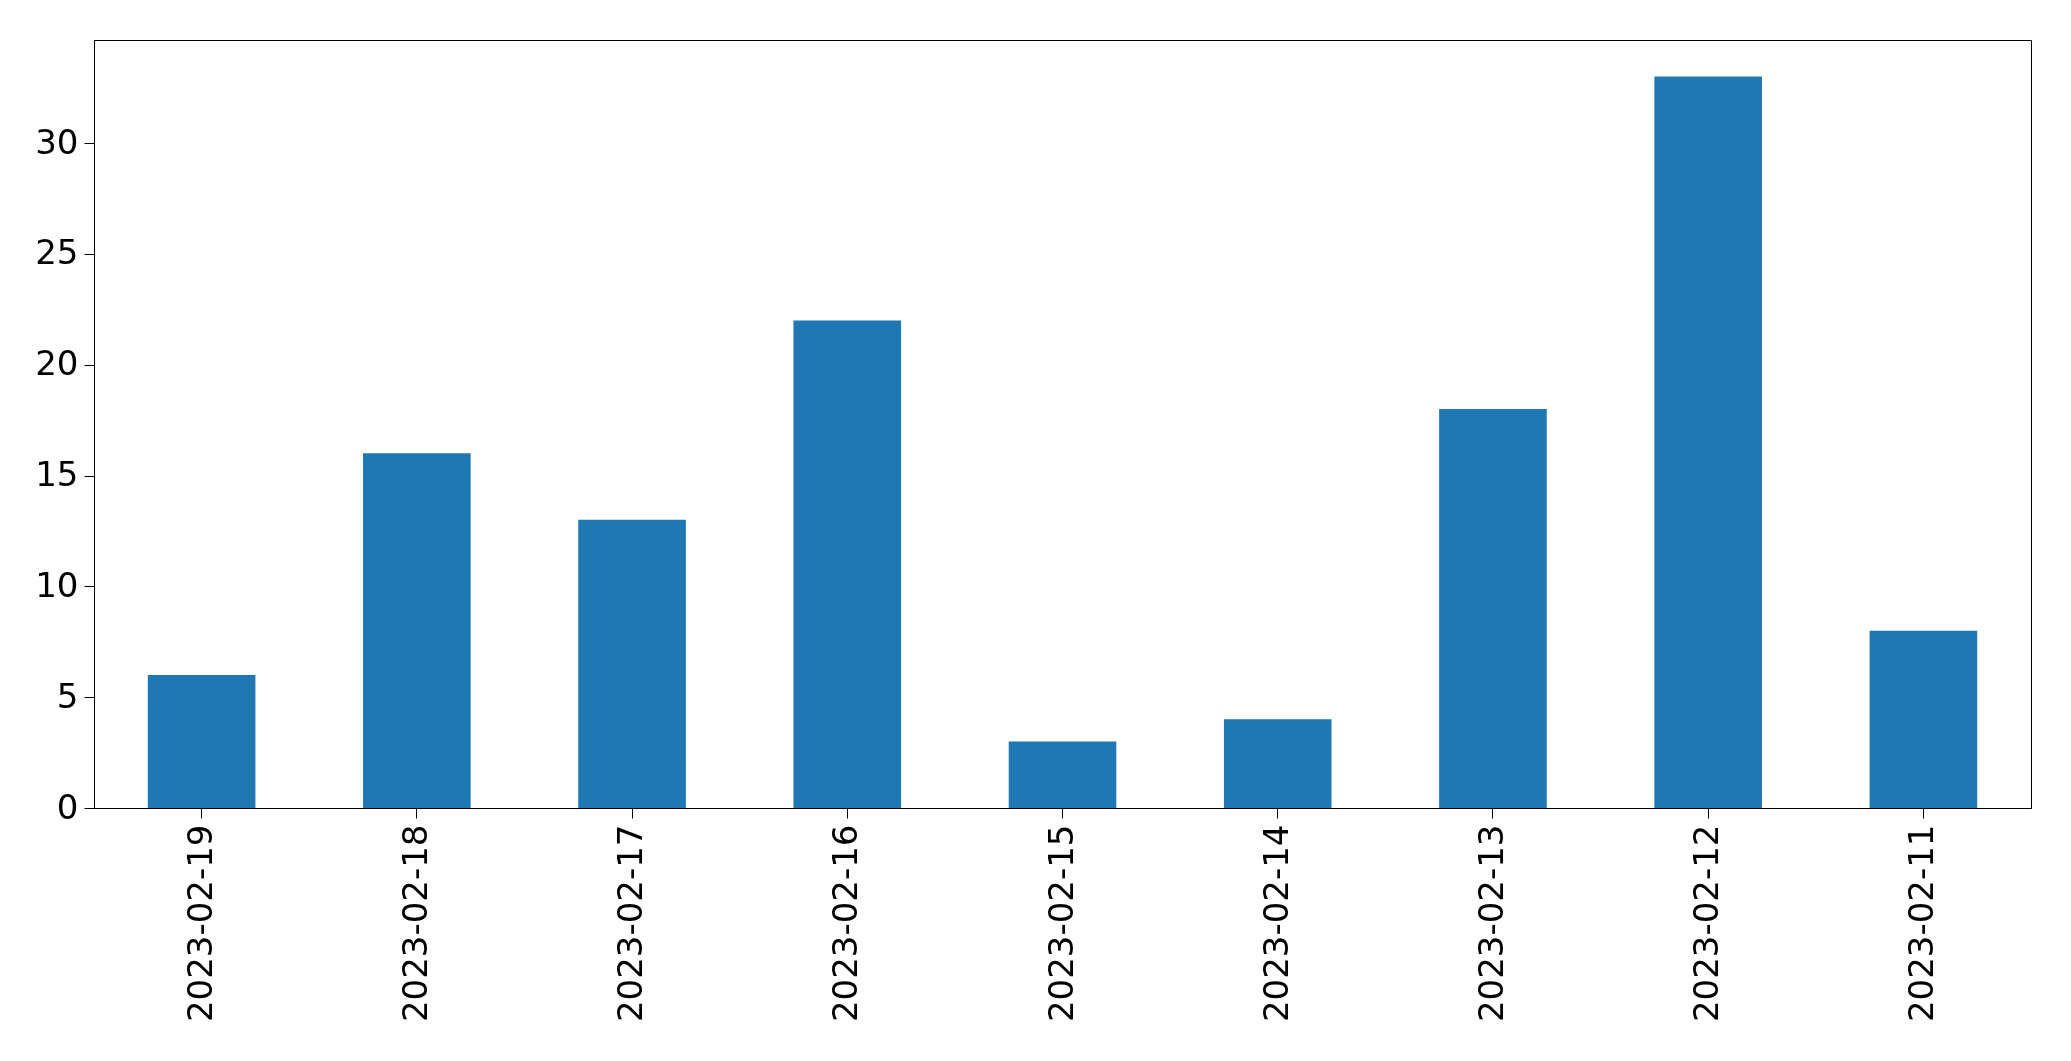 This screenshot has width=2071, height=1061. Describe the element at coordinates (1275, 923) in the screenshot. I see `x-tick-label: 2023-02-14` at that location.